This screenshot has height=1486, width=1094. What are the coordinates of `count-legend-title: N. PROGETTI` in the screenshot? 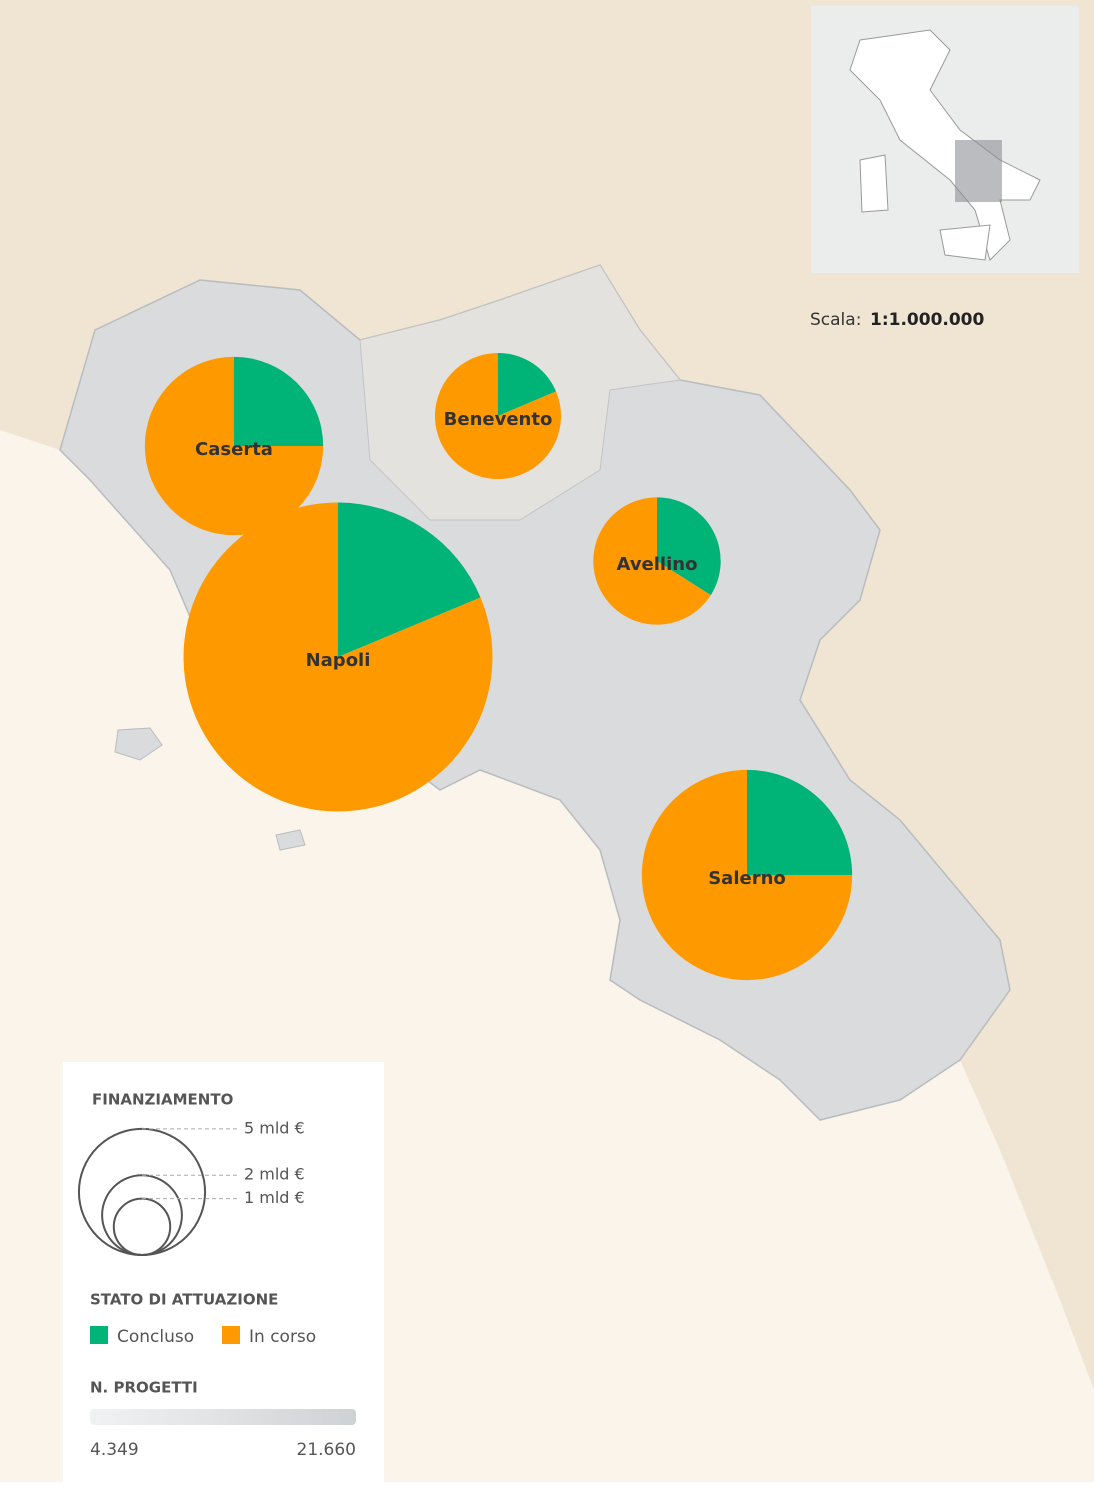 It's located at (144, 1388).